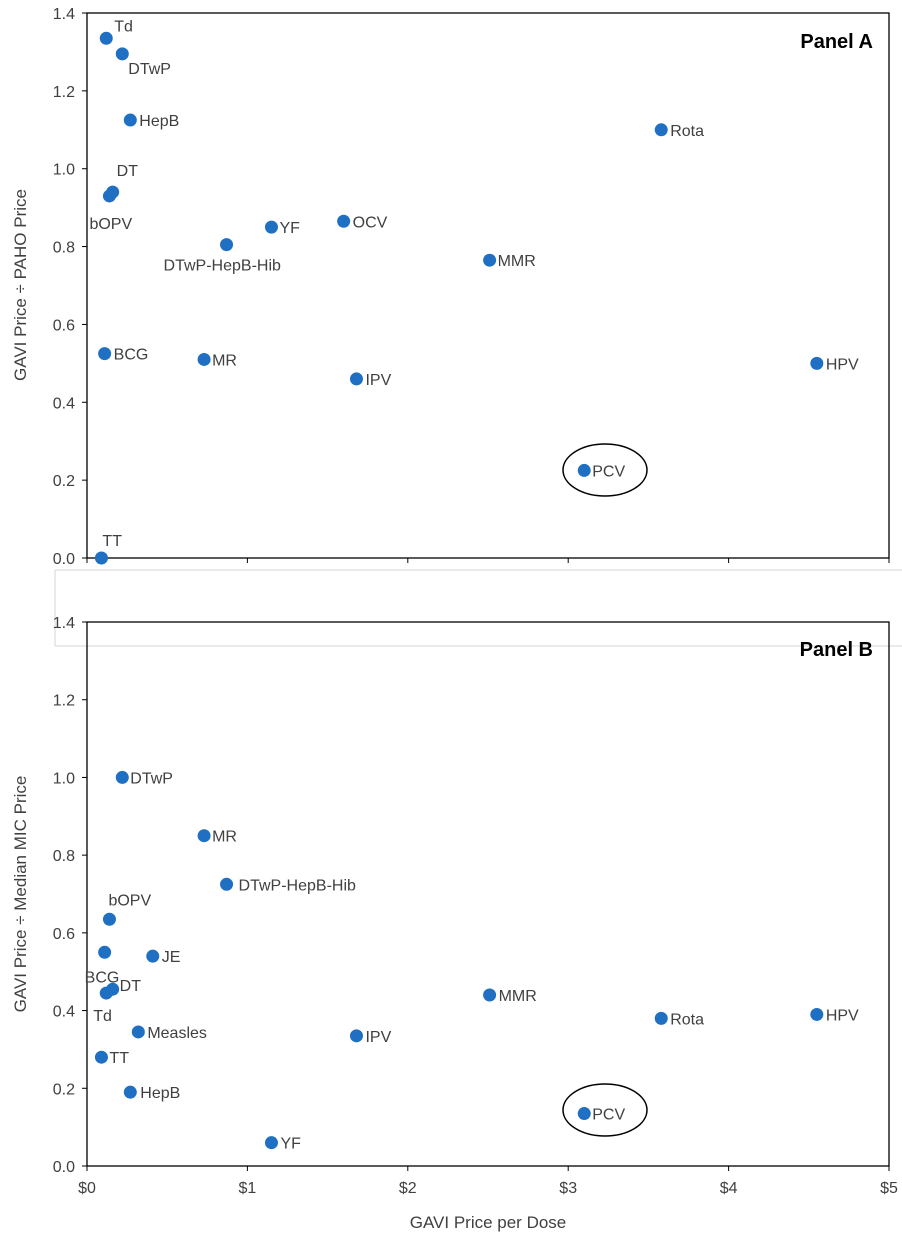  I want to click on panel-a-point-label-pcv: PCV, so click(608, 471).